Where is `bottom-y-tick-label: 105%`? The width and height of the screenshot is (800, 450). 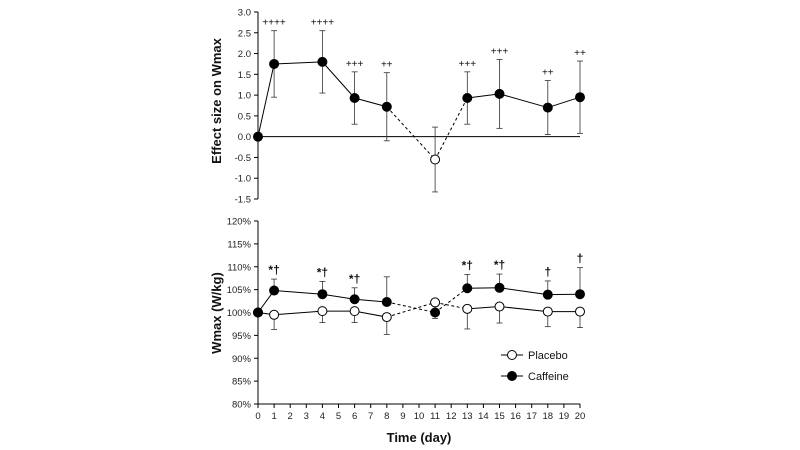
bottom-y-tick-label: 105% is located at coordinates (239, 290).